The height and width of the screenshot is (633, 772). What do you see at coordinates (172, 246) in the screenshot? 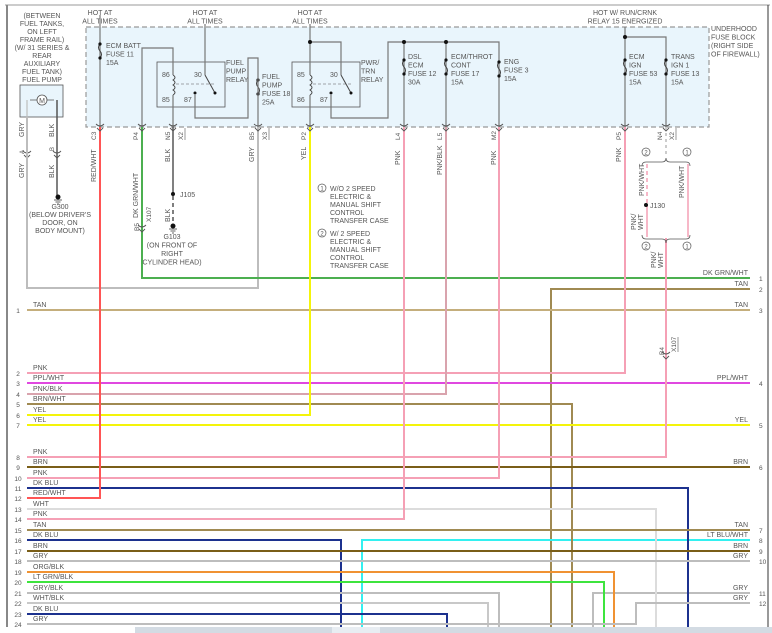
I see `ground-g103-label: (ON FRONT OF` at bounding box center [172, 246].